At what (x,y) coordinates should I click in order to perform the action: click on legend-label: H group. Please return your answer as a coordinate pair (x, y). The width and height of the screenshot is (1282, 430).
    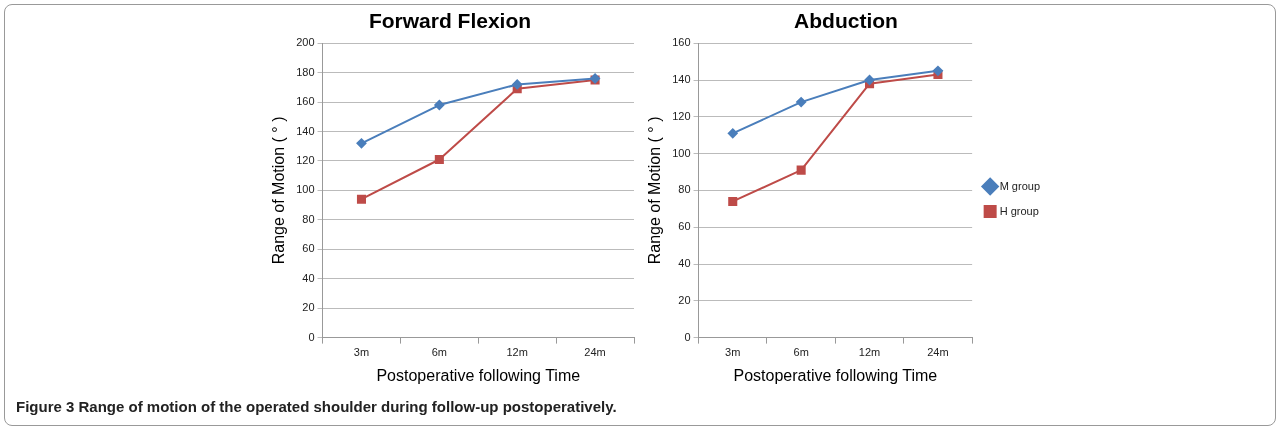
    Looking at the image, I should click on (1019, 210).